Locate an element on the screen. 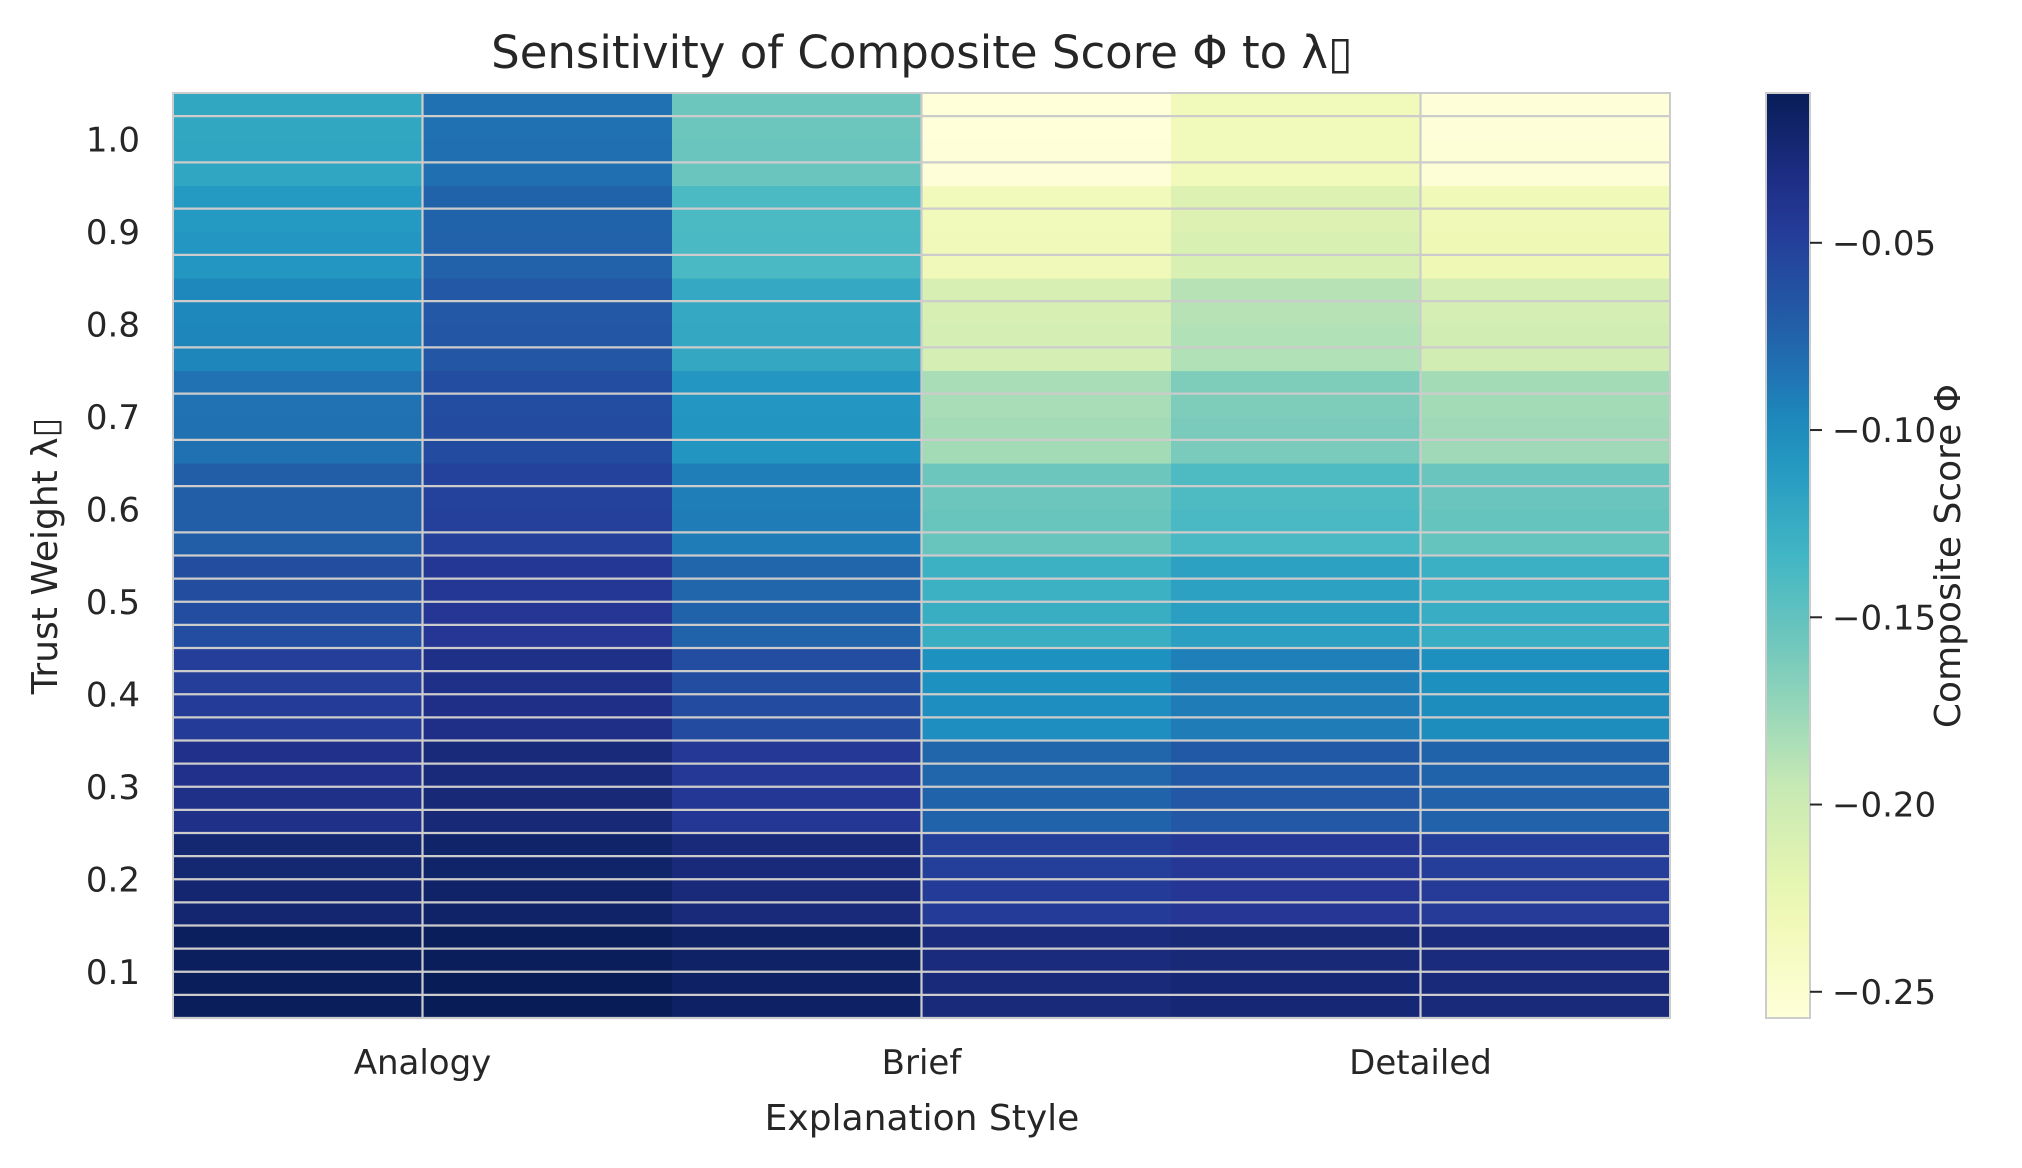 The width and height of the screenshot is (2022, 1168). y-tick-label: 1.0 is located at coordinates (113, 140).